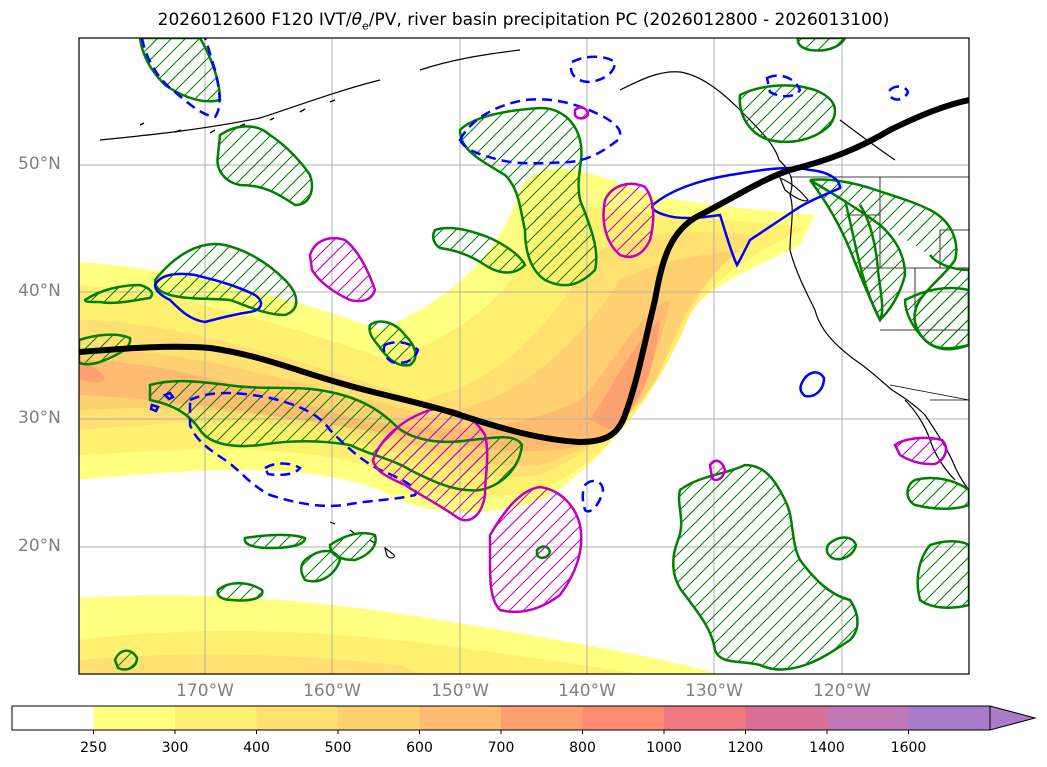 This screenshot has height=767, width=1047. I want to click on lon-label: 140°W, so click(587, 691).